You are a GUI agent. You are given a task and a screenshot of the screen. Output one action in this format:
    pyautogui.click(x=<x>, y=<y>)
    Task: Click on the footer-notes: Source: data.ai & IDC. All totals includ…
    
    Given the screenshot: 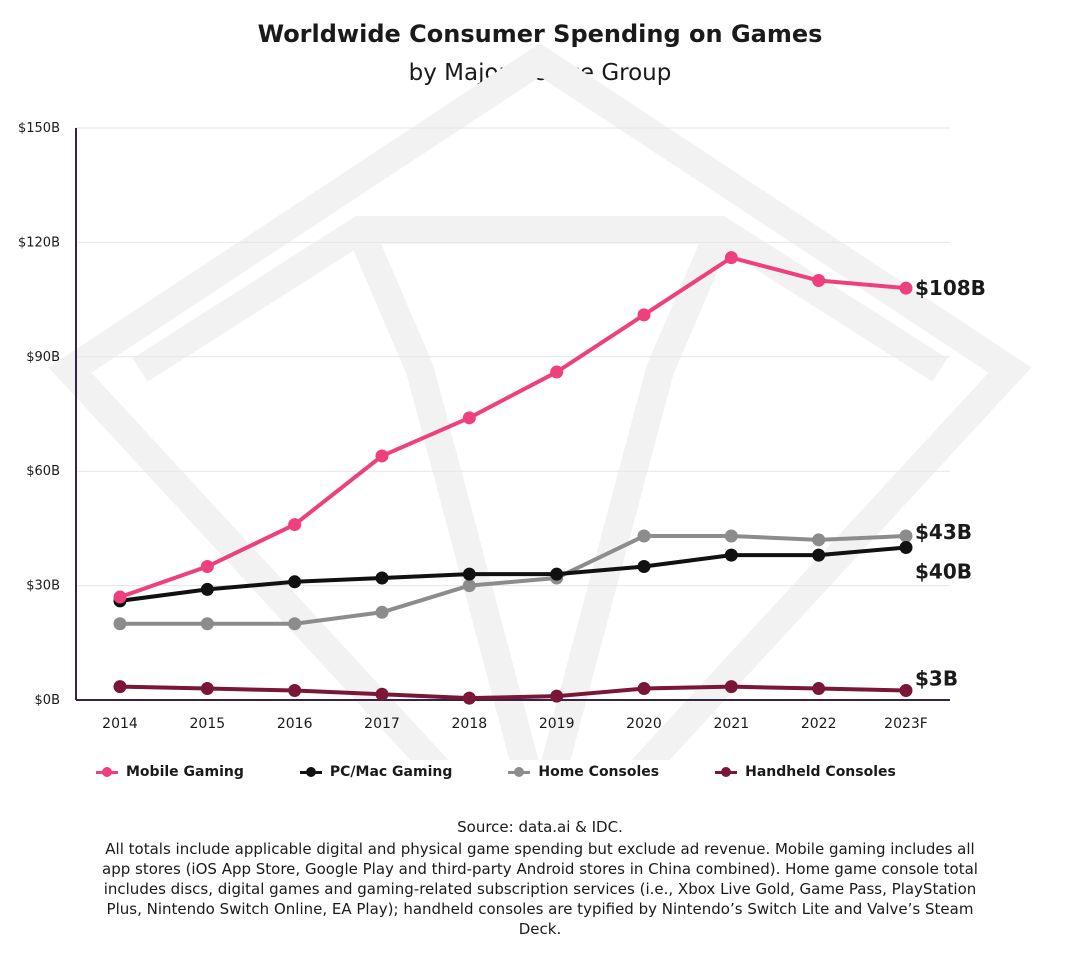 What is the action you would take?
    pyautogui.click(x=540, y=878)
    